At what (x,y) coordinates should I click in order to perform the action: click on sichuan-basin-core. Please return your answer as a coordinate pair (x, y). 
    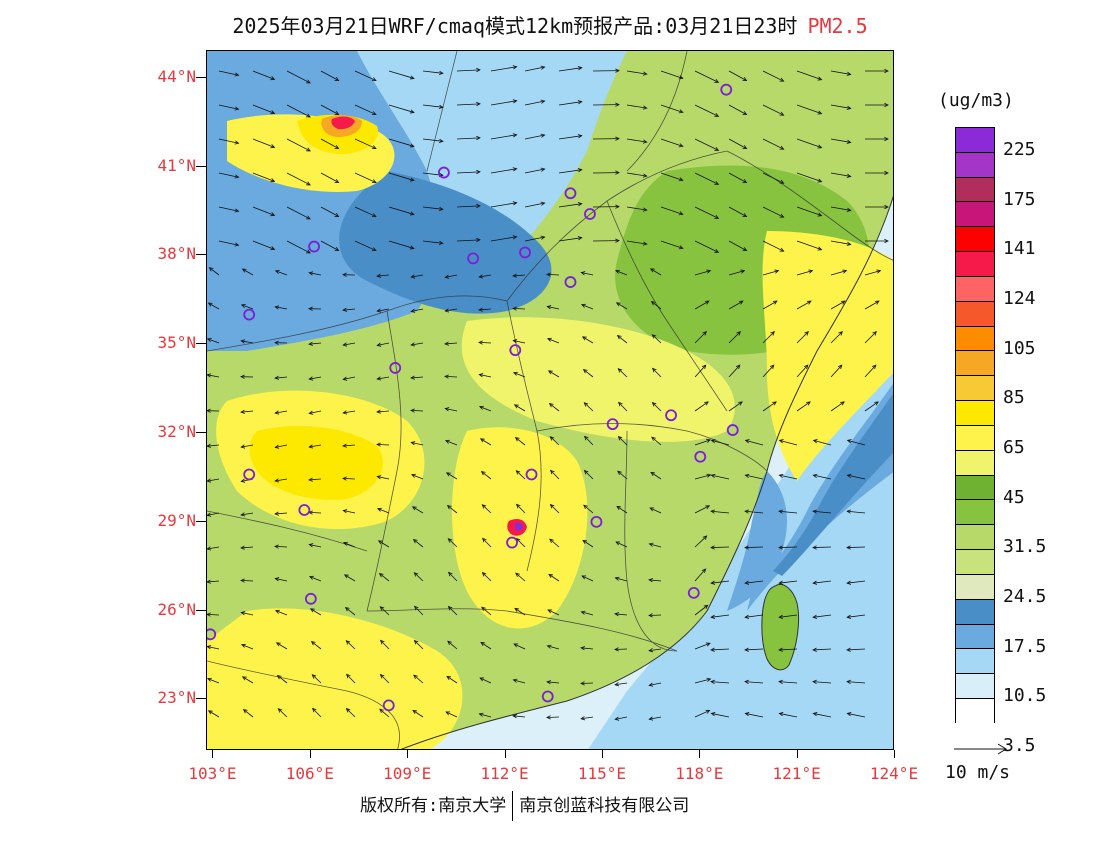
    Looking at the image, I should click on (316, 463).